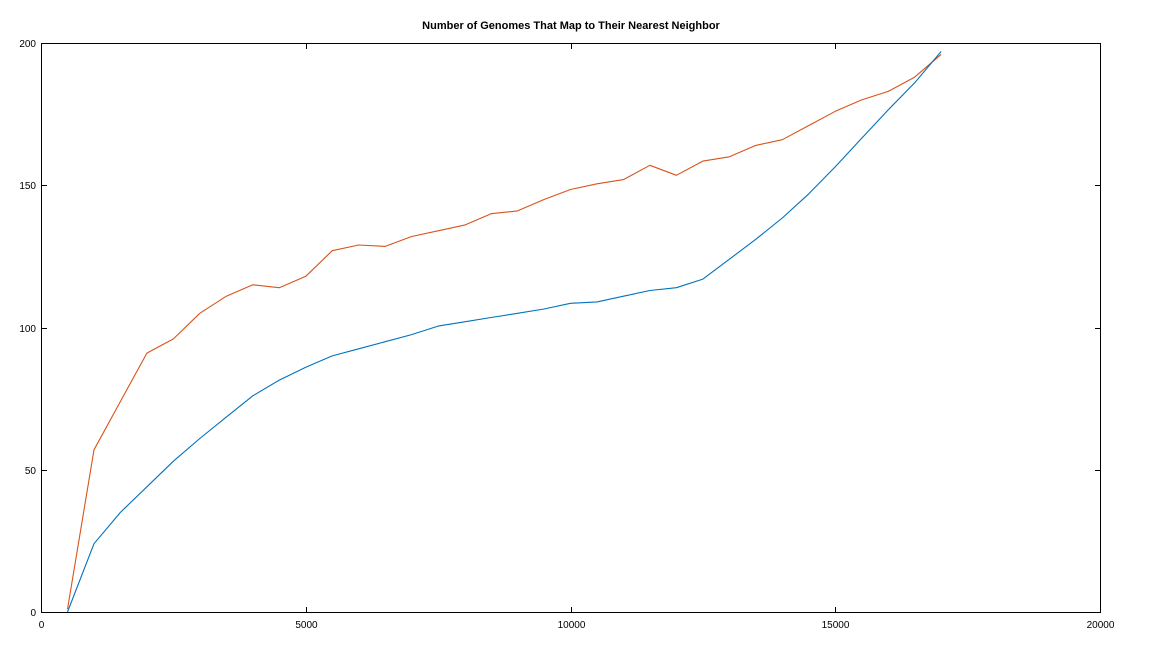 Image resolution: width=1170 pixels, height=657 pixels. Describe the element at coordinates (33, 613) in the screenshot. I see `y-tick-label: 0` at that location.